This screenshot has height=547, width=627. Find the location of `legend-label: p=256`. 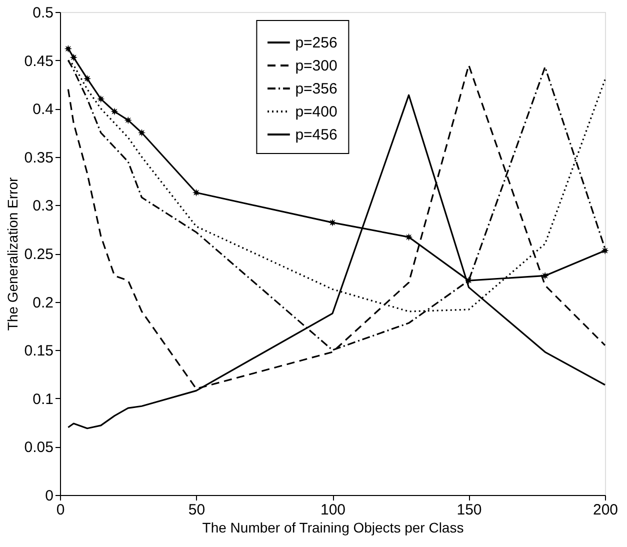

legend-label: p=256 is located at coordinates (316, 43).